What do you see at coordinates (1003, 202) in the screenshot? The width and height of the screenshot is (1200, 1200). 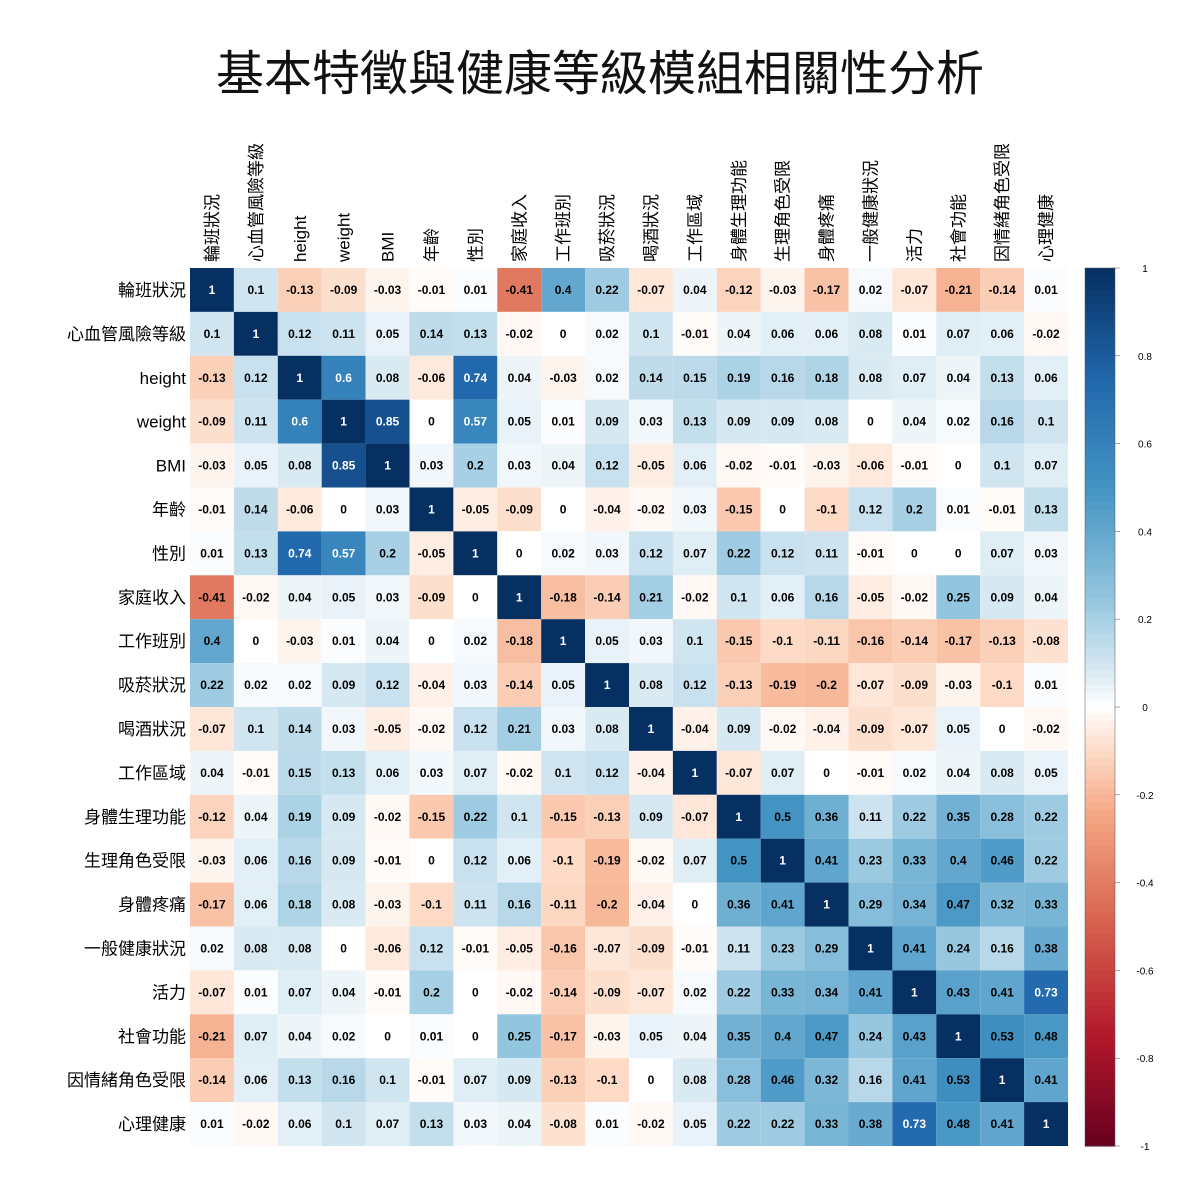 I see `column-label: 因情緒角色受限` at bounding box center [1003, 202].